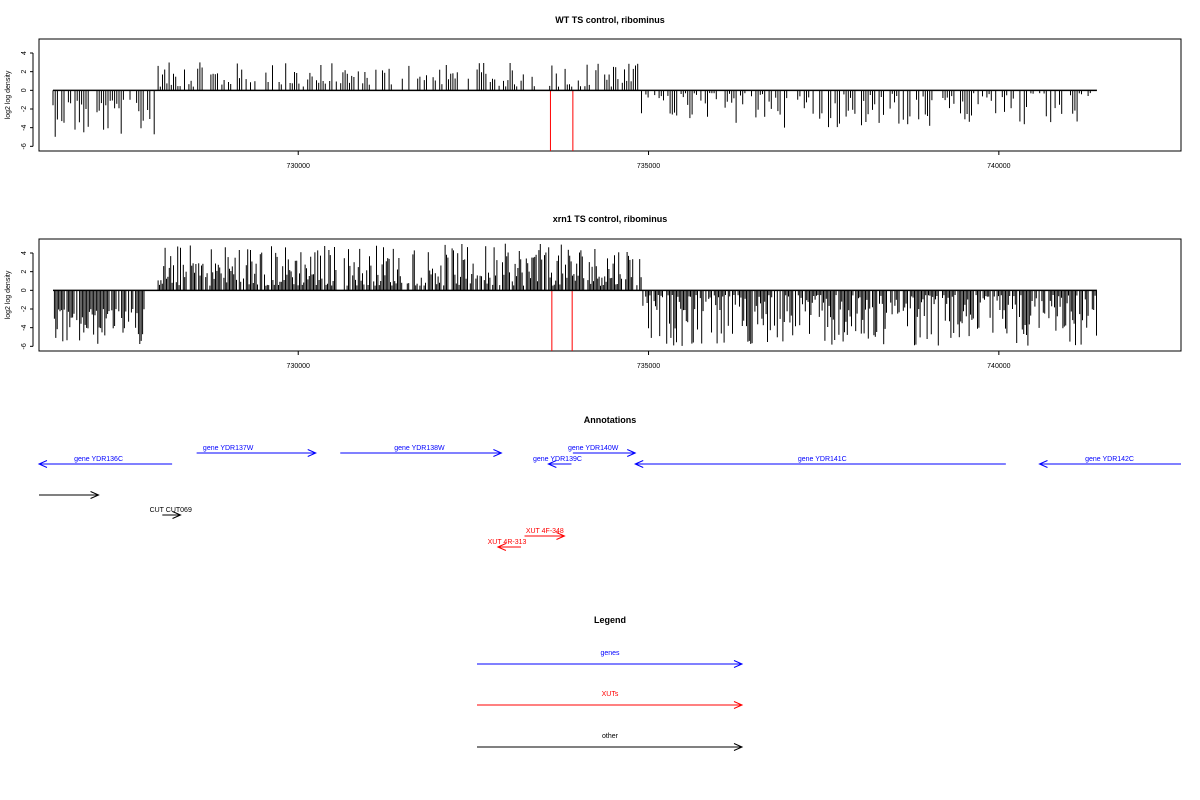 The width and height of the screenshot is (1200, 800). What do you see at coordinates (545, 531) in the screenshot?
I see `feature-label: XUT 4F-348` at bounding box center [545, 531].